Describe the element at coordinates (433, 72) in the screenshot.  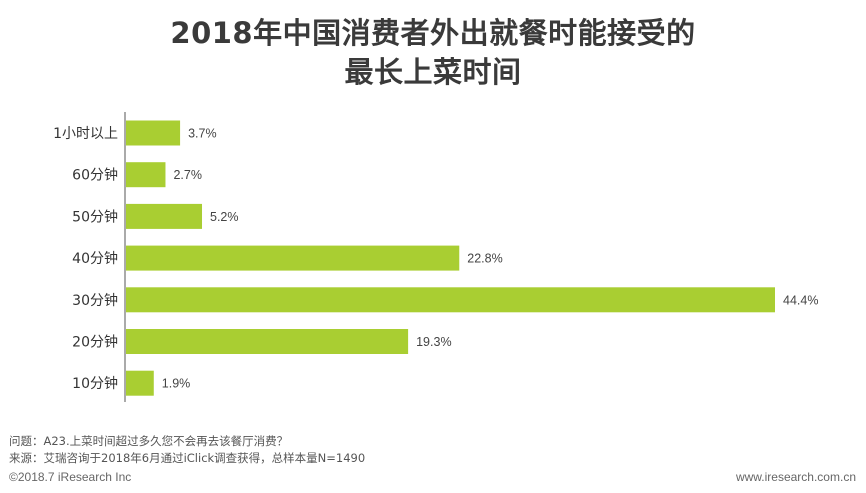
I see `chart-title-line2: 最长上菜时间` at that location.